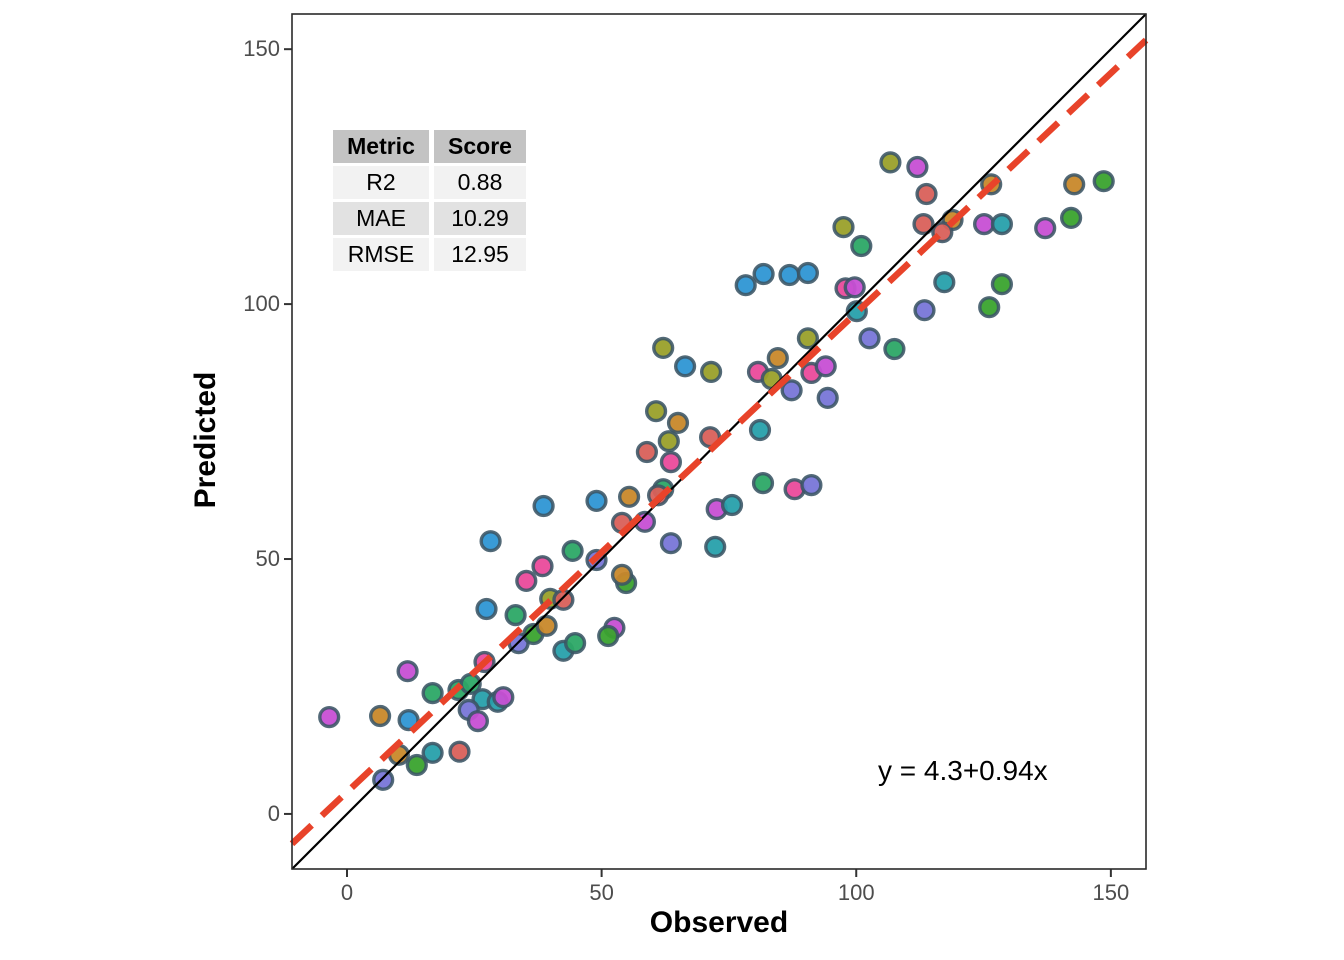  I want to click on y-tick-label: 0, so click(273, 813).